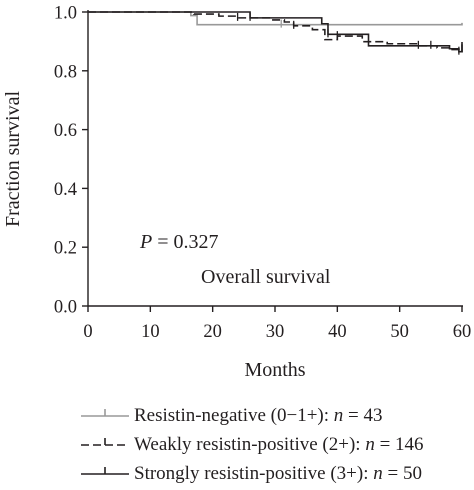 The height and width of the screenshot is (490, 474). What do you see at coordinates (274, 370) in the screenshot?
I see `x-axis-title: Months` at bounding box center [274, 370].